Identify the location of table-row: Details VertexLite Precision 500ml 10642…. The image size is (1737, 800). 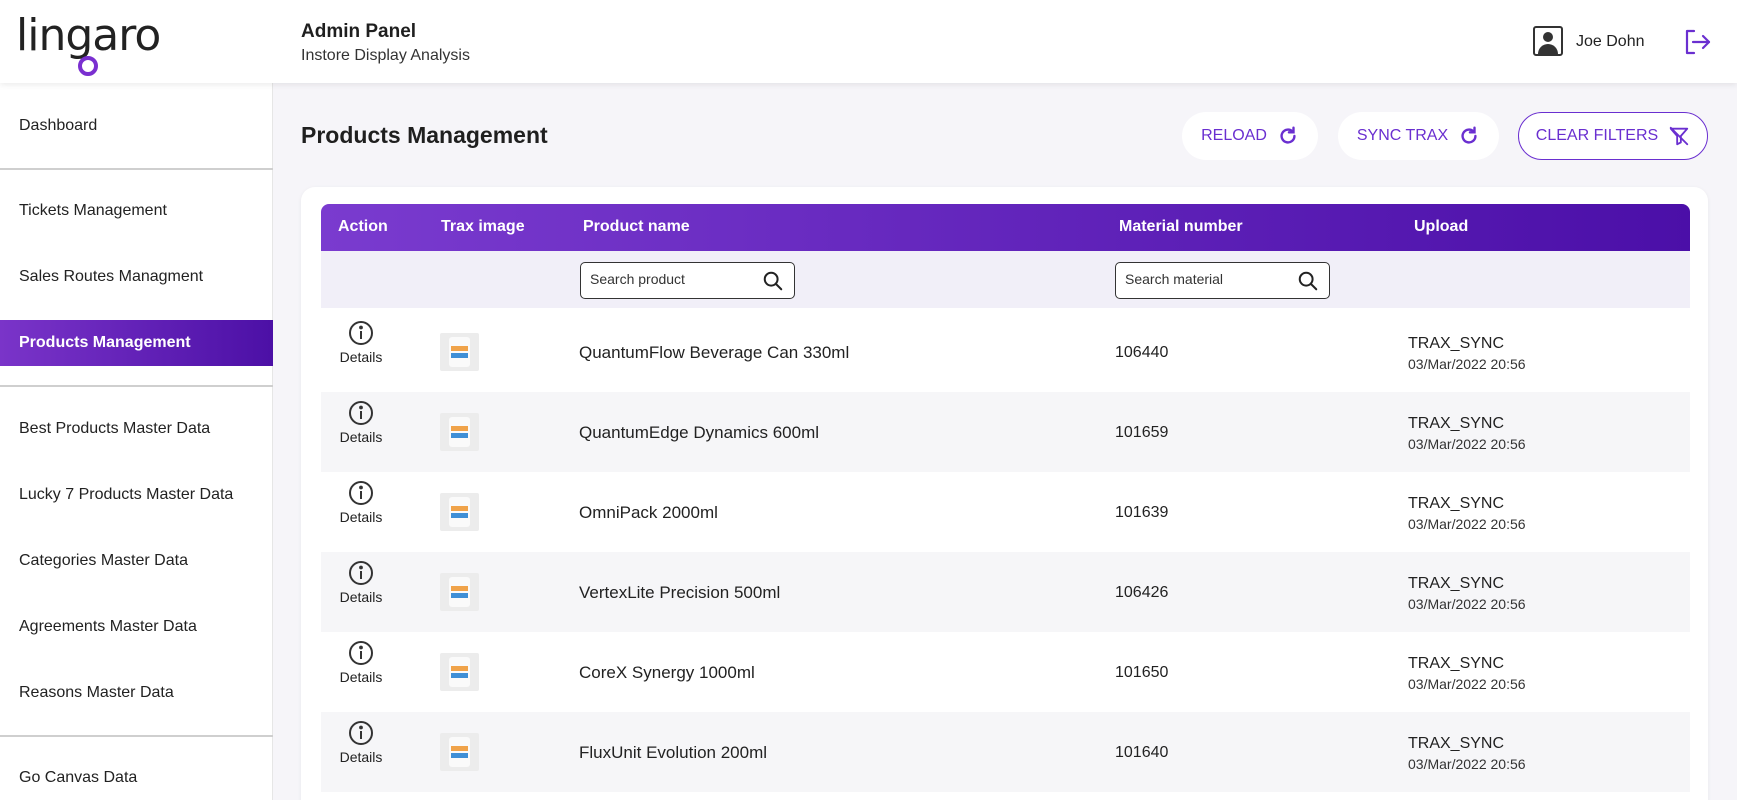
(1005, 592).